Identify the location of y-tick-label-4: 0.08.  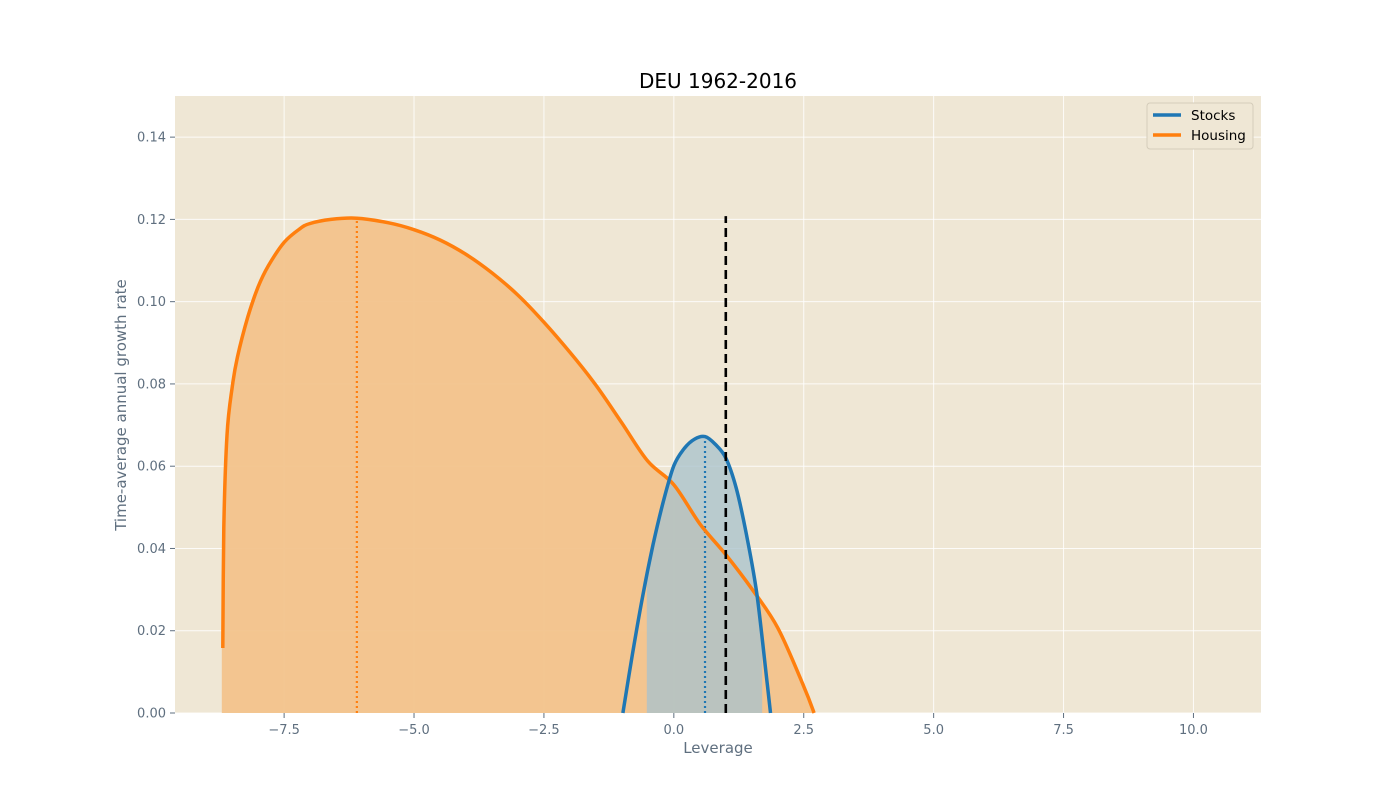
(151, 384).